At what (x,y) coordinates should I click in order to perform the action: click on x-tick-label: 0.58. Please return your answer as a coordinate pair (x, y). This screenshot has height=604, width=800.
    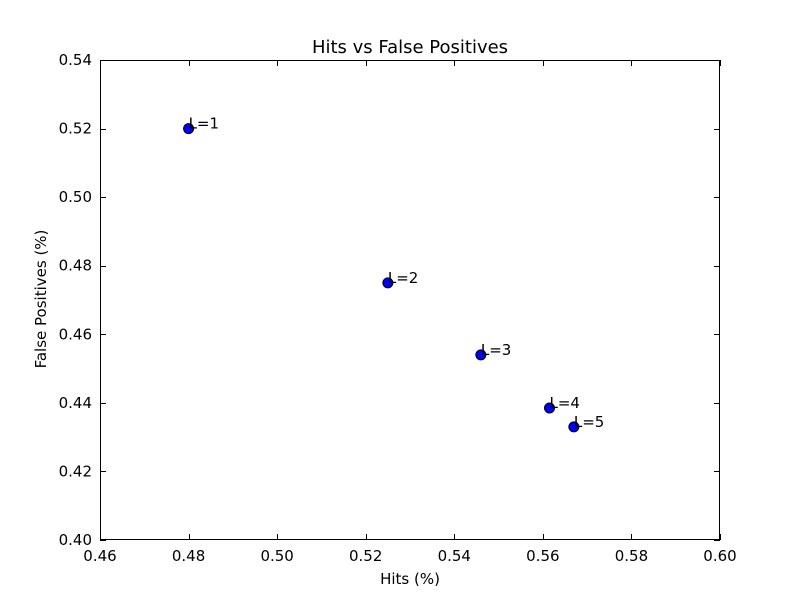
    Looking at the image, I should click on (631, 556).